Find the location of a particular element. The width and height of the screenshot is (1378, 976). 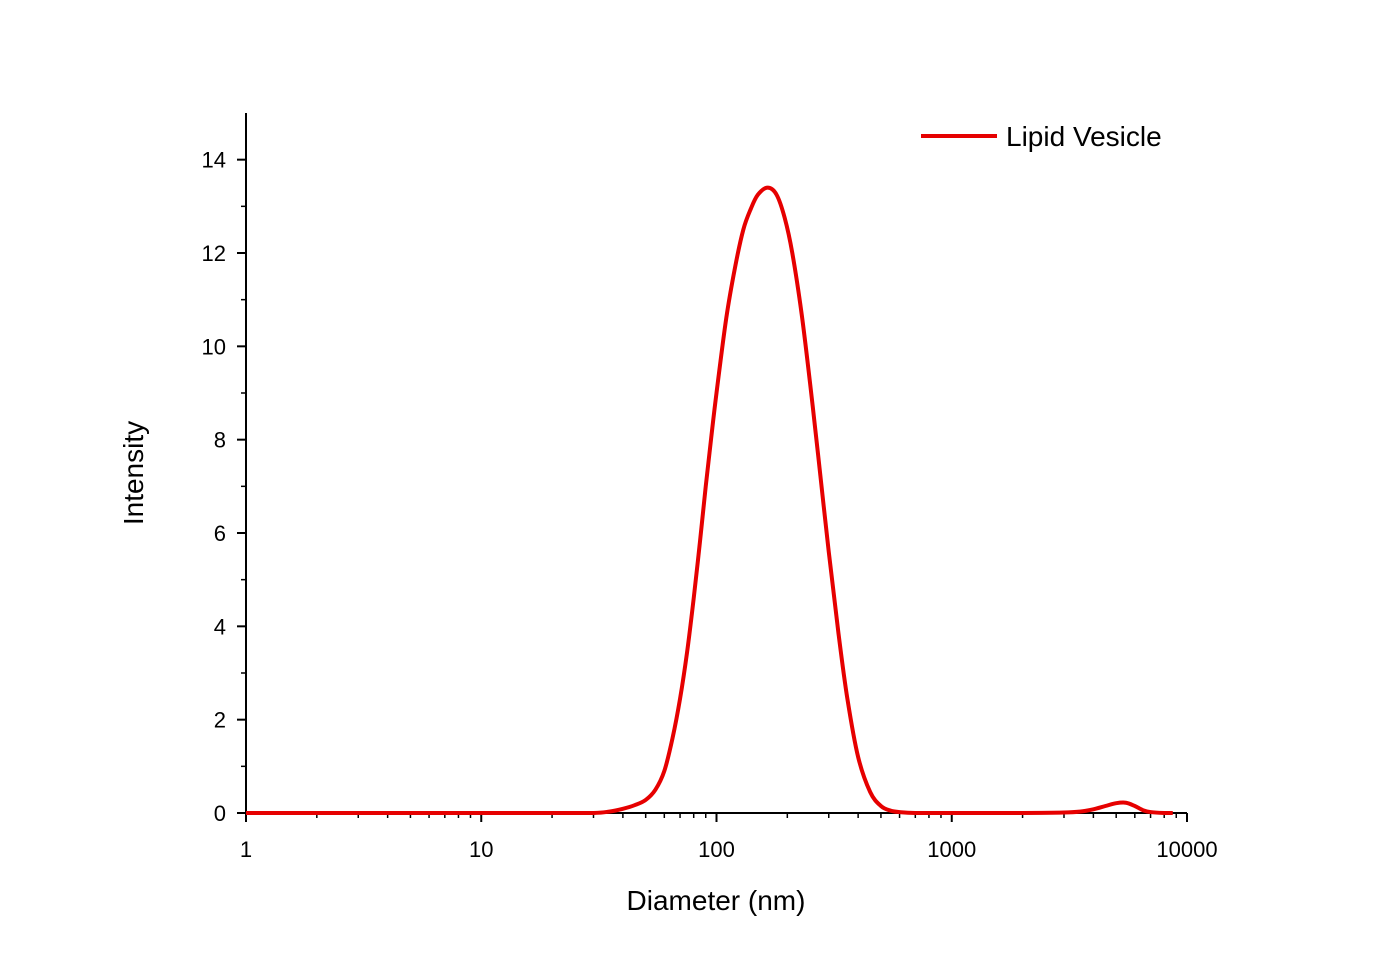

legend: Lipid Vesicle is located at coordinates (1041, 136).